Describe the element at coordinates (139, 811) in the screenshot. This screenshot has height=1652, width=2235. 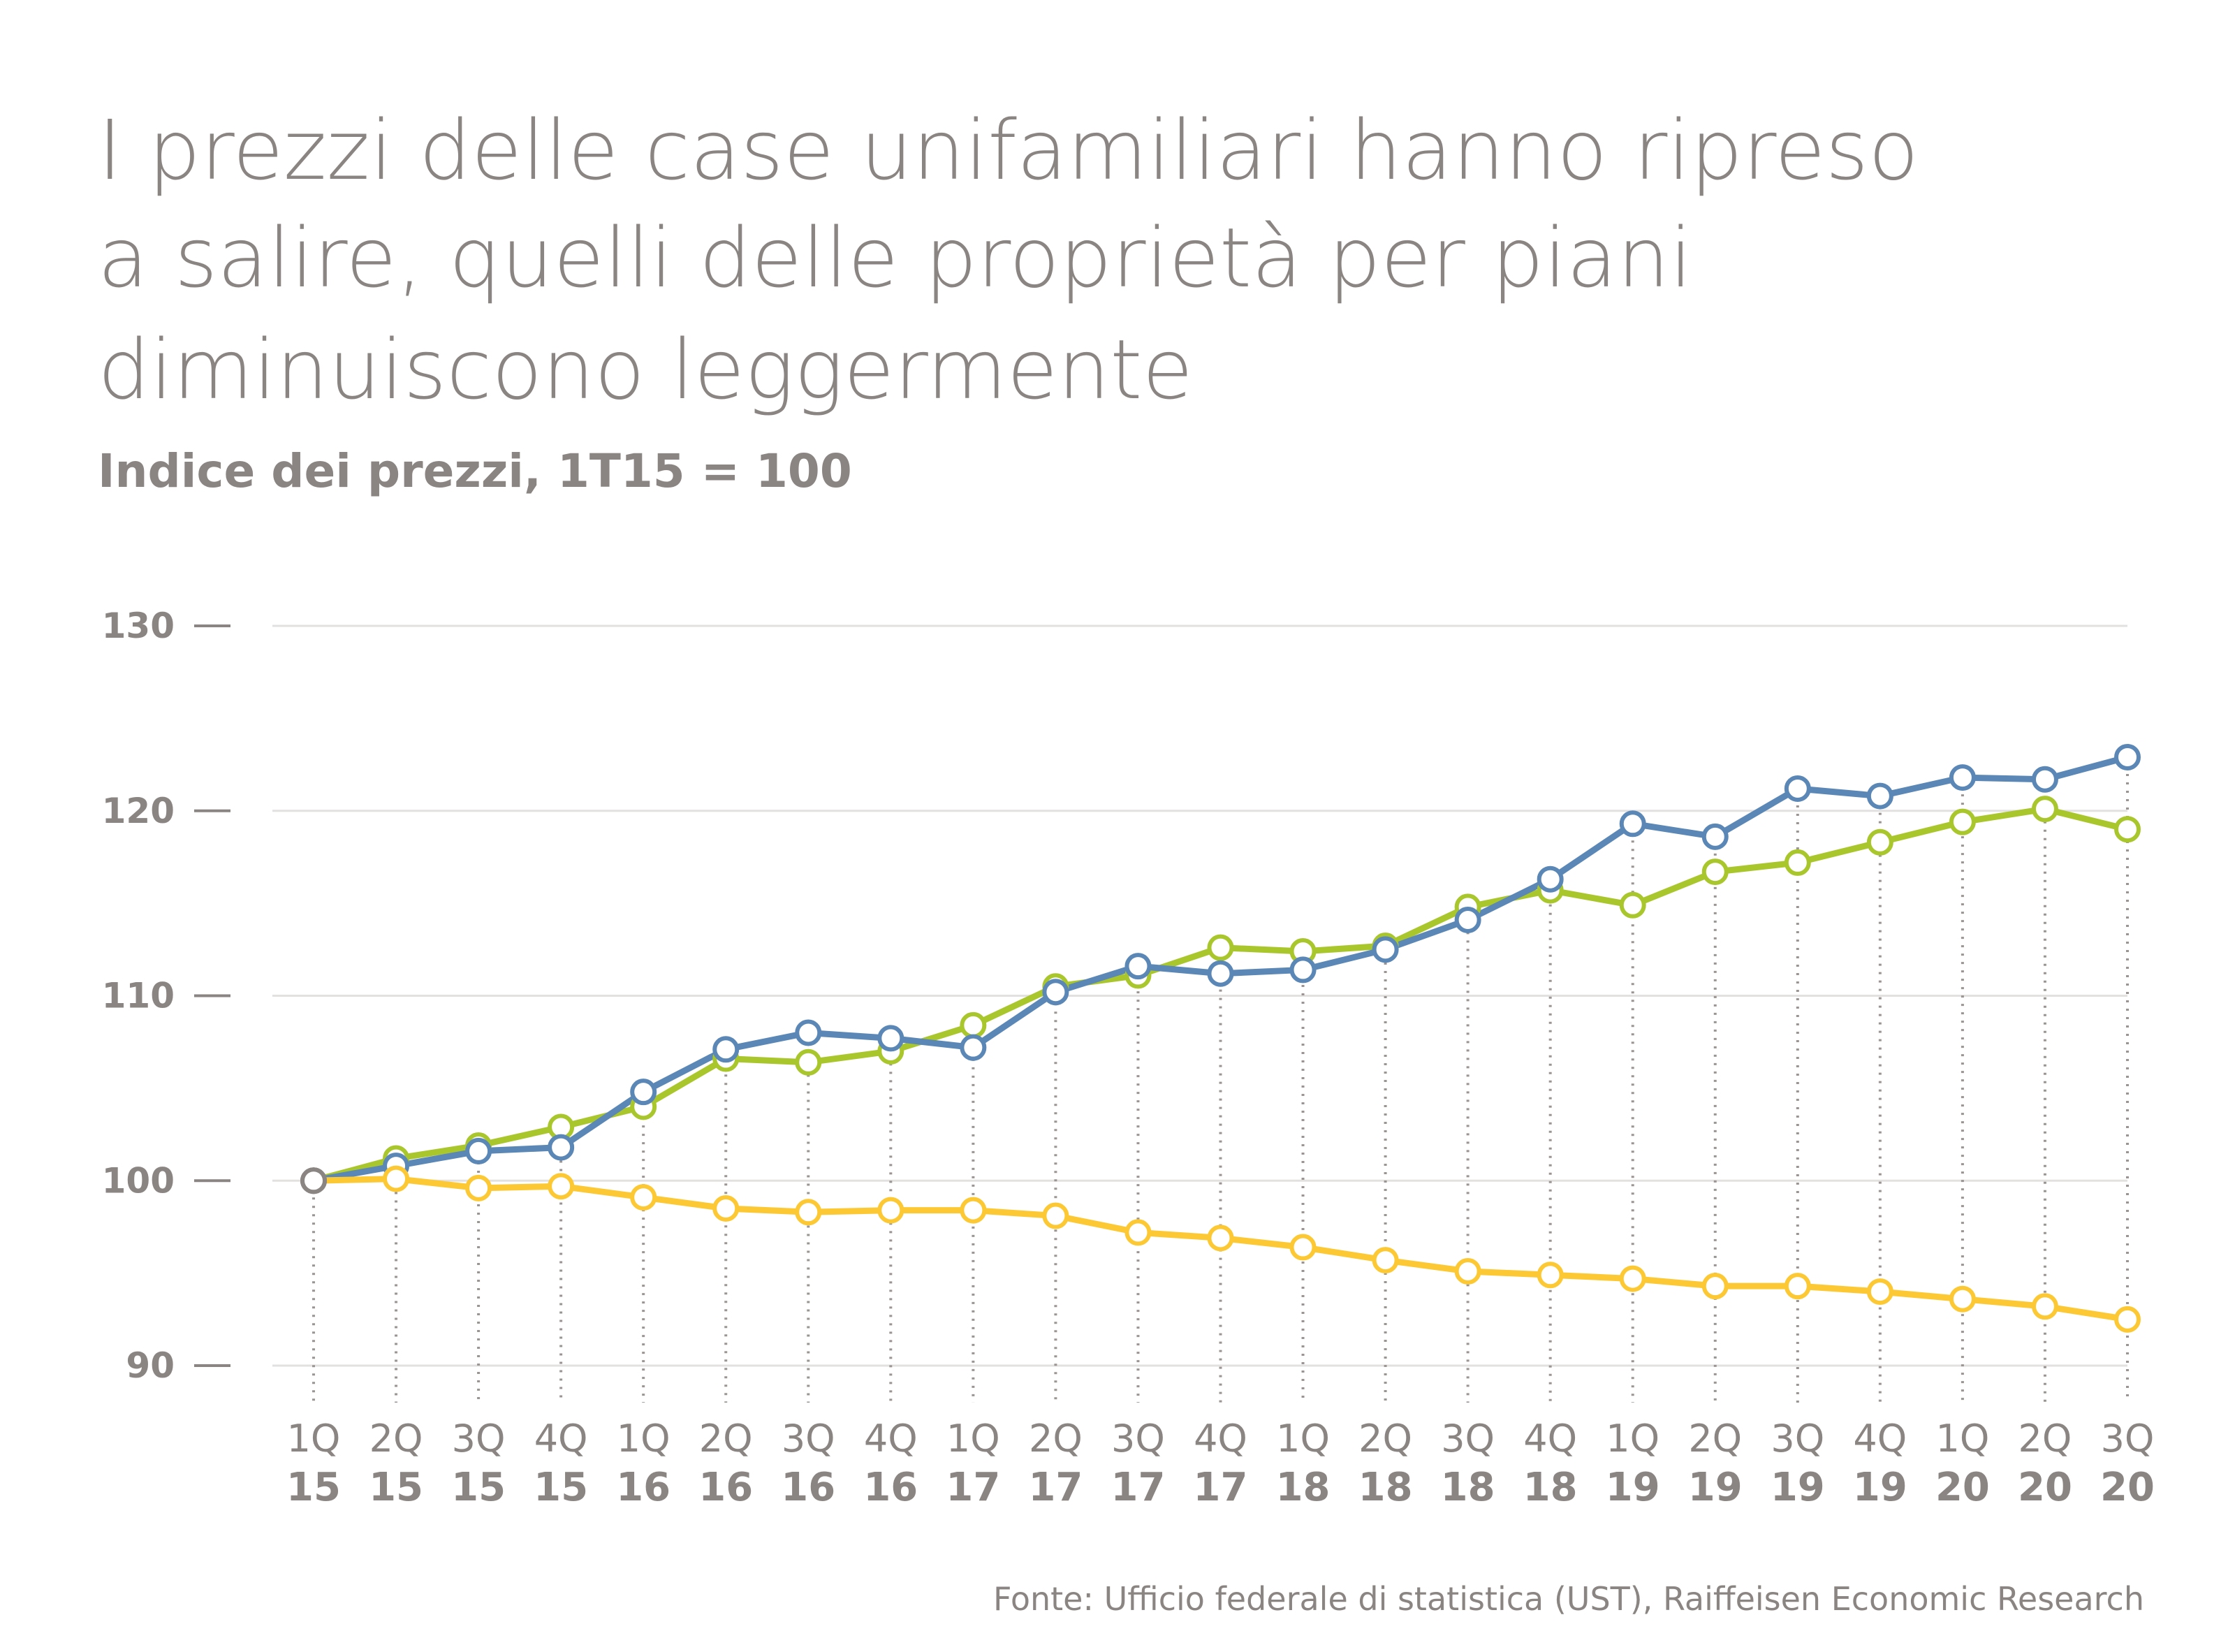
I see `y-tick-label: 120` at that location.